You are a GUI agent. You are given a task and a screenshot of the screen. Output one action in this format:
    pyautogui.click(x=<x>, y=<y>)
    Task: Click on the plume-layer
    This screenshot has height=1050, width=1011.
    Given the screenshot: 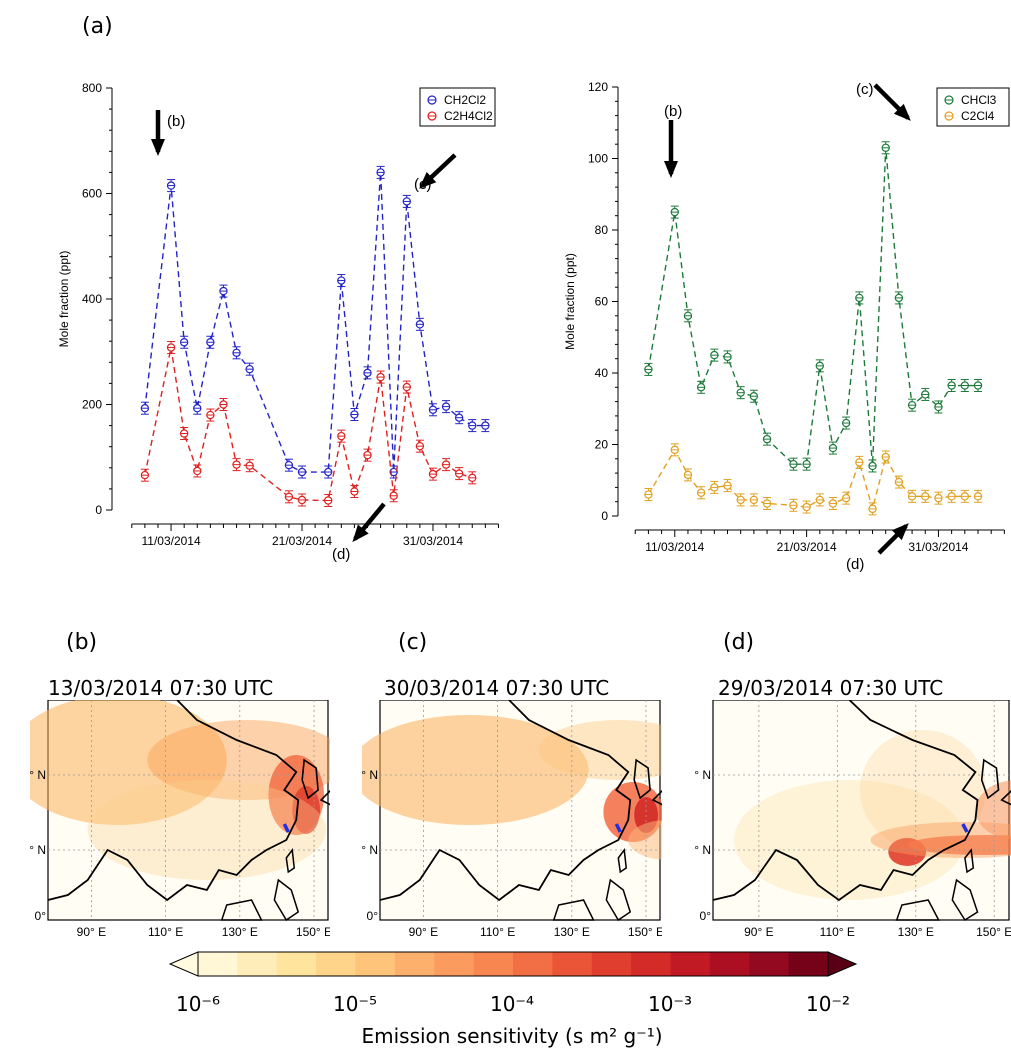 What is the action you would take?
    pyautogui.click(x=180, y=790)
    